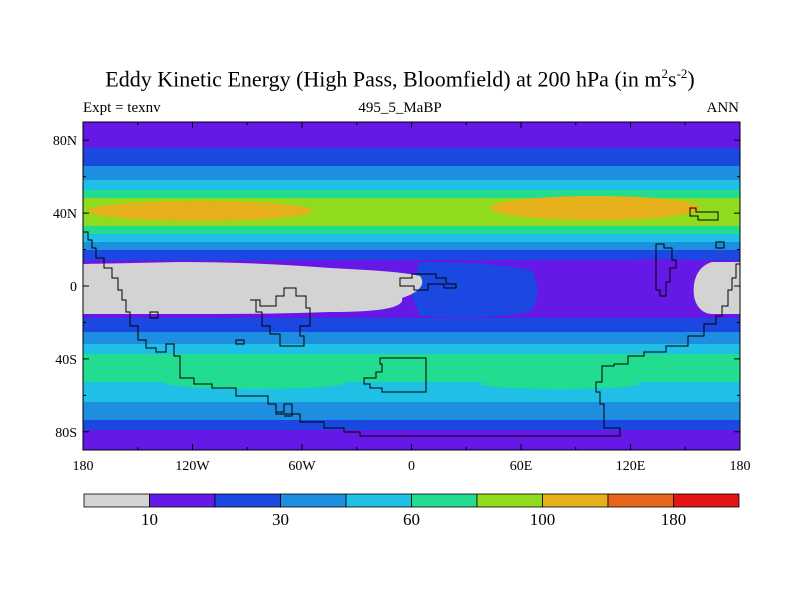 The width and height of the screenshot is (800, 600). Describe the element at coordinates (666, 270) in the screenshot. I see `coastline-east-island` at that location.